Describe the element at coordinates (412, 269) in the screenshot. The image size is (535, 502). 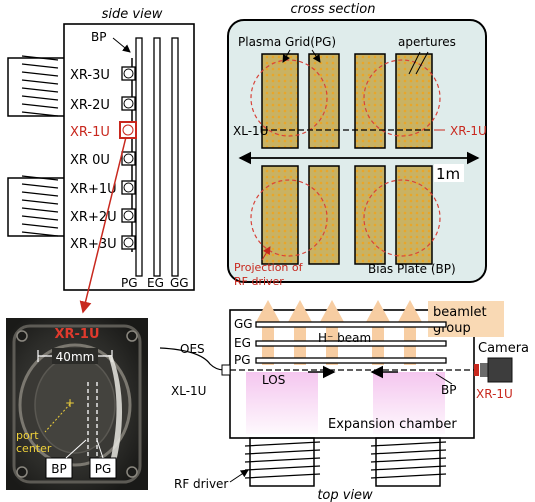
I see `cs-bp-label: Bias Plate (BP)` at that location.